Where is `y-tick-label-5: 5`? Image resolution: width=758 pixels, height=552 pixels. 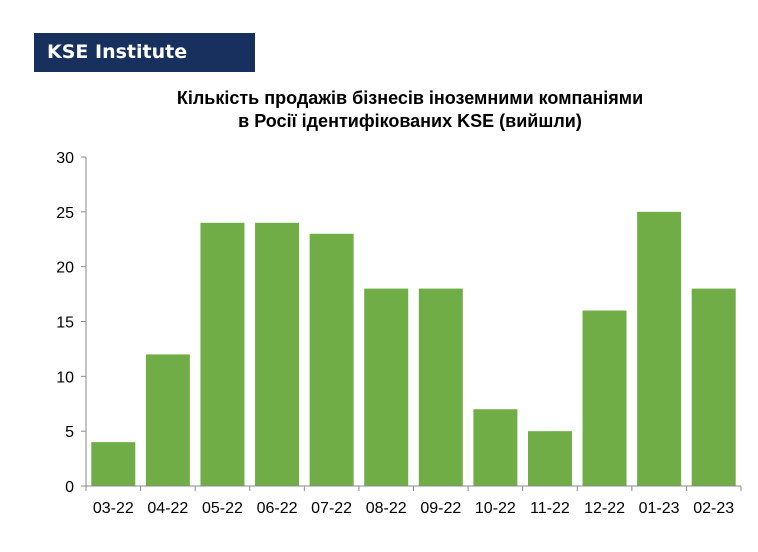 y-tick-label-5: 5 is located at coordinates (69, 432).